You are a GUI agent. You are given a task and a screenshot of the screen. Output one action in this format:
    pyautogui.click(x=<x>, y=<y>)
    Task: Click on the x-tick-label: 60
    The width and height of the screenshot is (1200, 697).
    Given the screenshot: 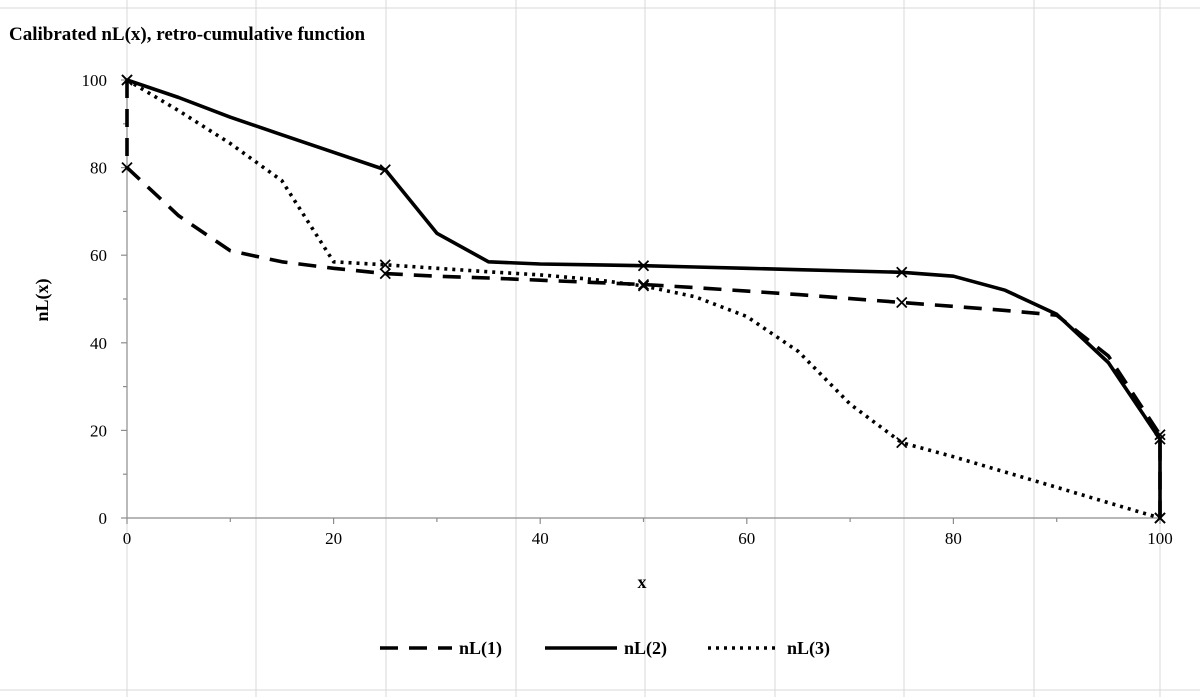 What is the action you would take?
    pyautogui.click(x=746, y=538)
    